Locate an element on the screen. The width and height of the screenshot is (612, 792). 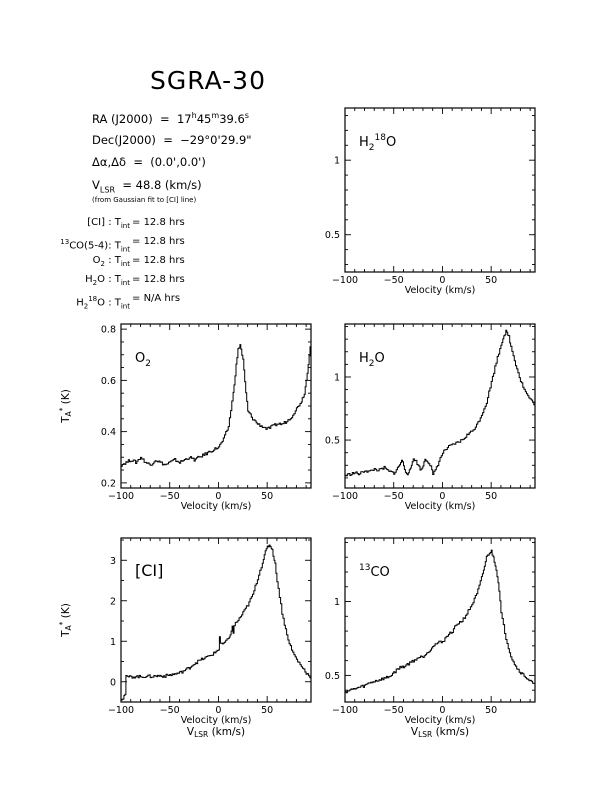
panel-title: H218O is located at coordinates (377, 143).